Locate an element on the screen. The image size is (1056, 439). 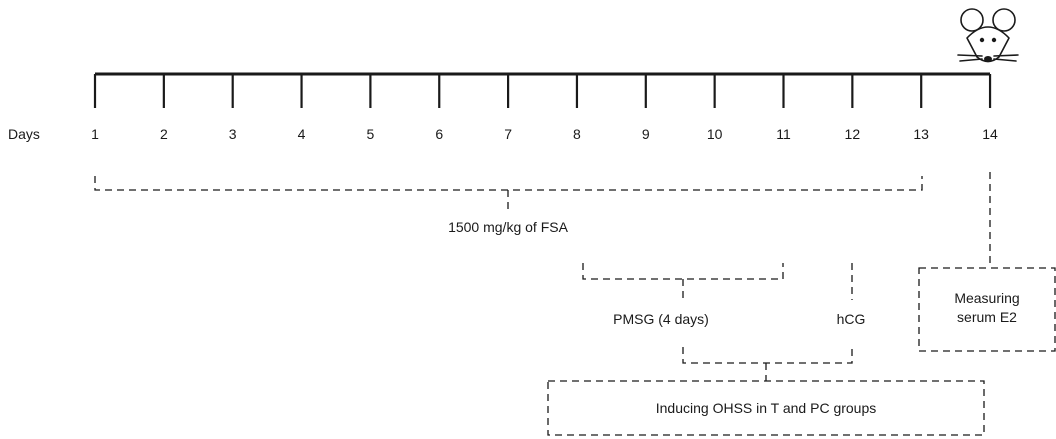
days-axis-label: Days is located at coordinates (24, 134).